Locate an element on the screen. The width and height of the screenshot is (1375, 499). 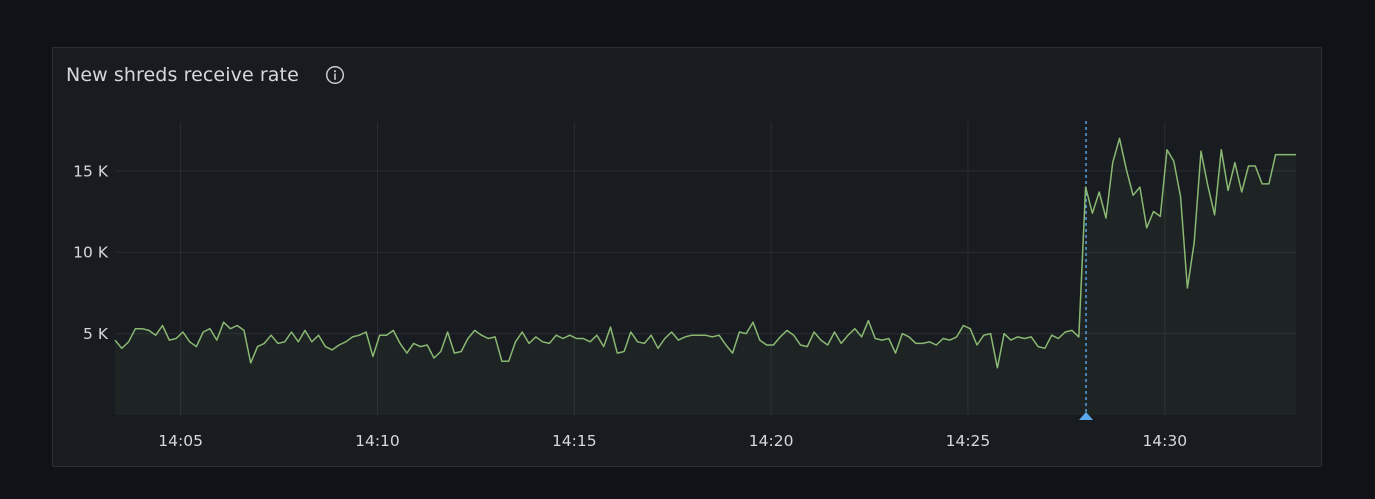
x-tick-label: 14:05 is located at coordinates (180, 441).